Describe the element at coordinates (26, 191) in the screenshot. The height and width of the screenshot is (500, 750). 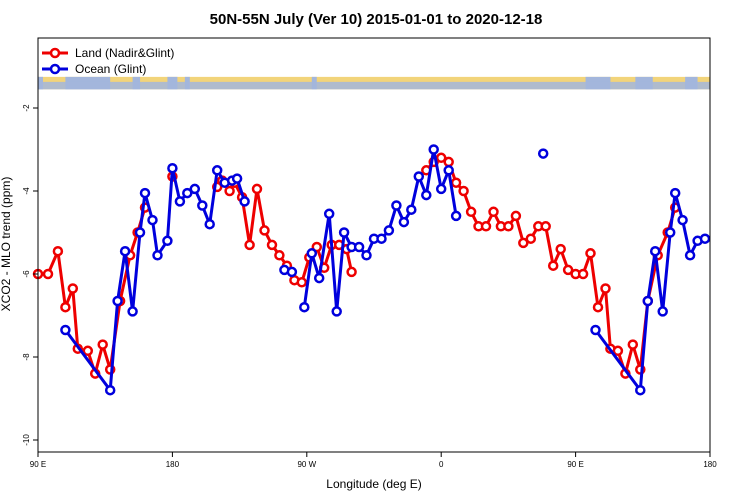
I see `y-tick-label: -4` at that location.